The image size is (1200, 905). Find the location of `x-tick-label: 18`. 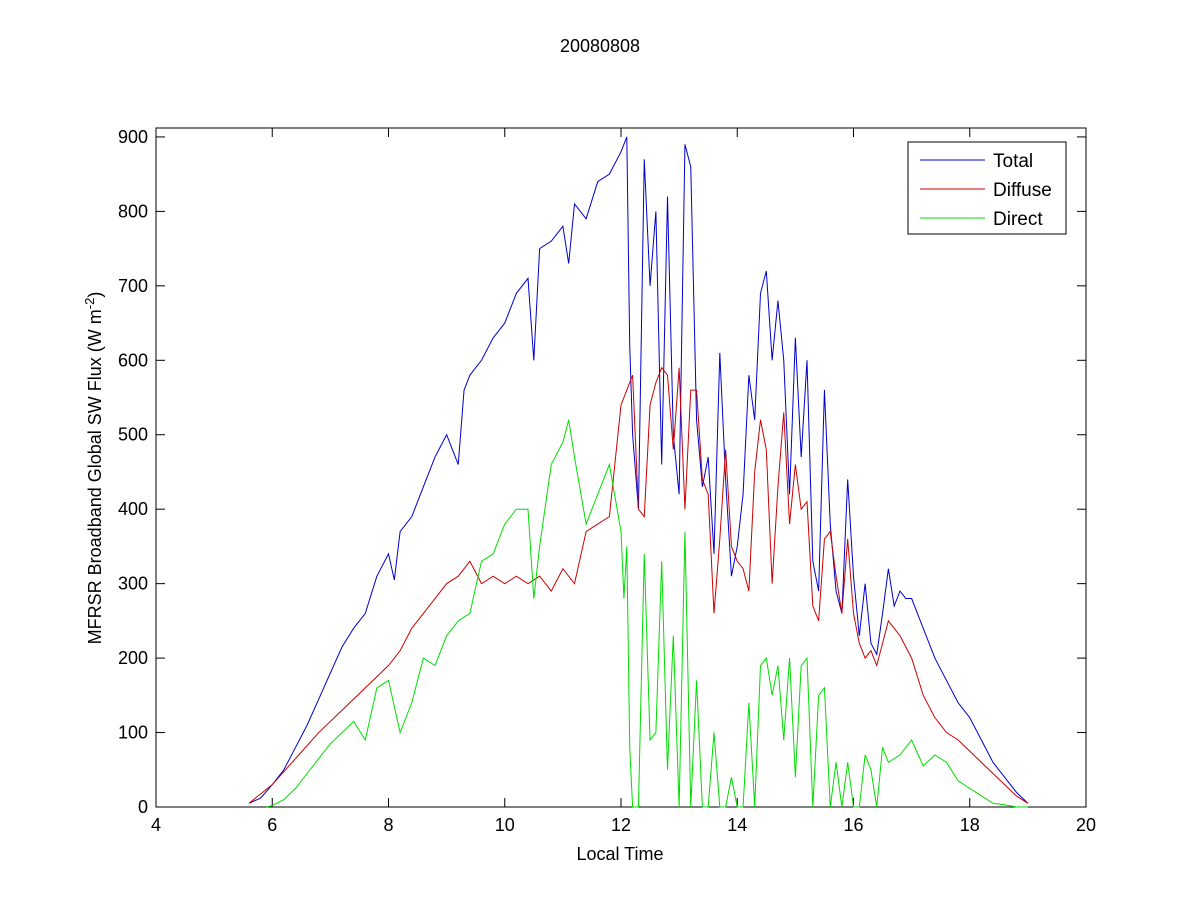

x-tick-label: 18 is located at coordinates (970, 825).